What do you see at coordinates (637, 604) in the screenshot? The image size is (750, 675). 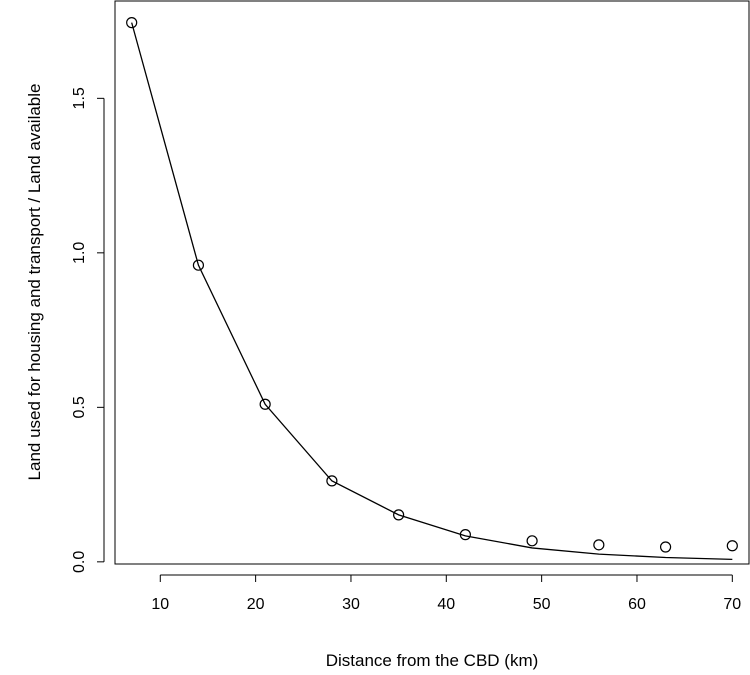 I see `x-tick-label: 60` at bounding box center [637, 604].